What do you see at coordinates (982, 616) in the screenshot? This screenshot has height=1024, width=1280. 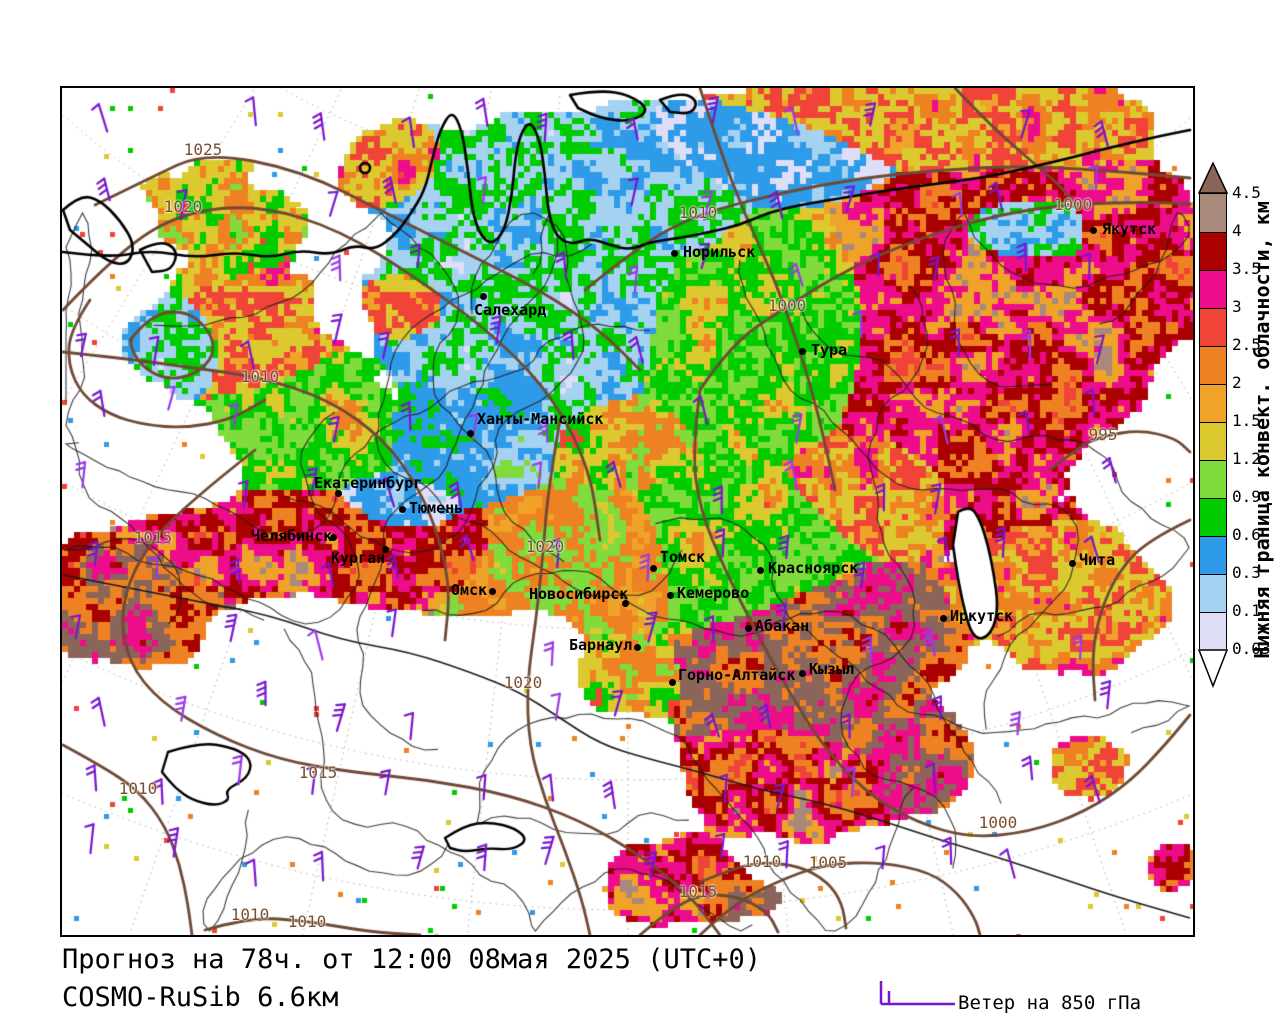 I see `city-label: Иркутск` at bounding box center [982, 616].